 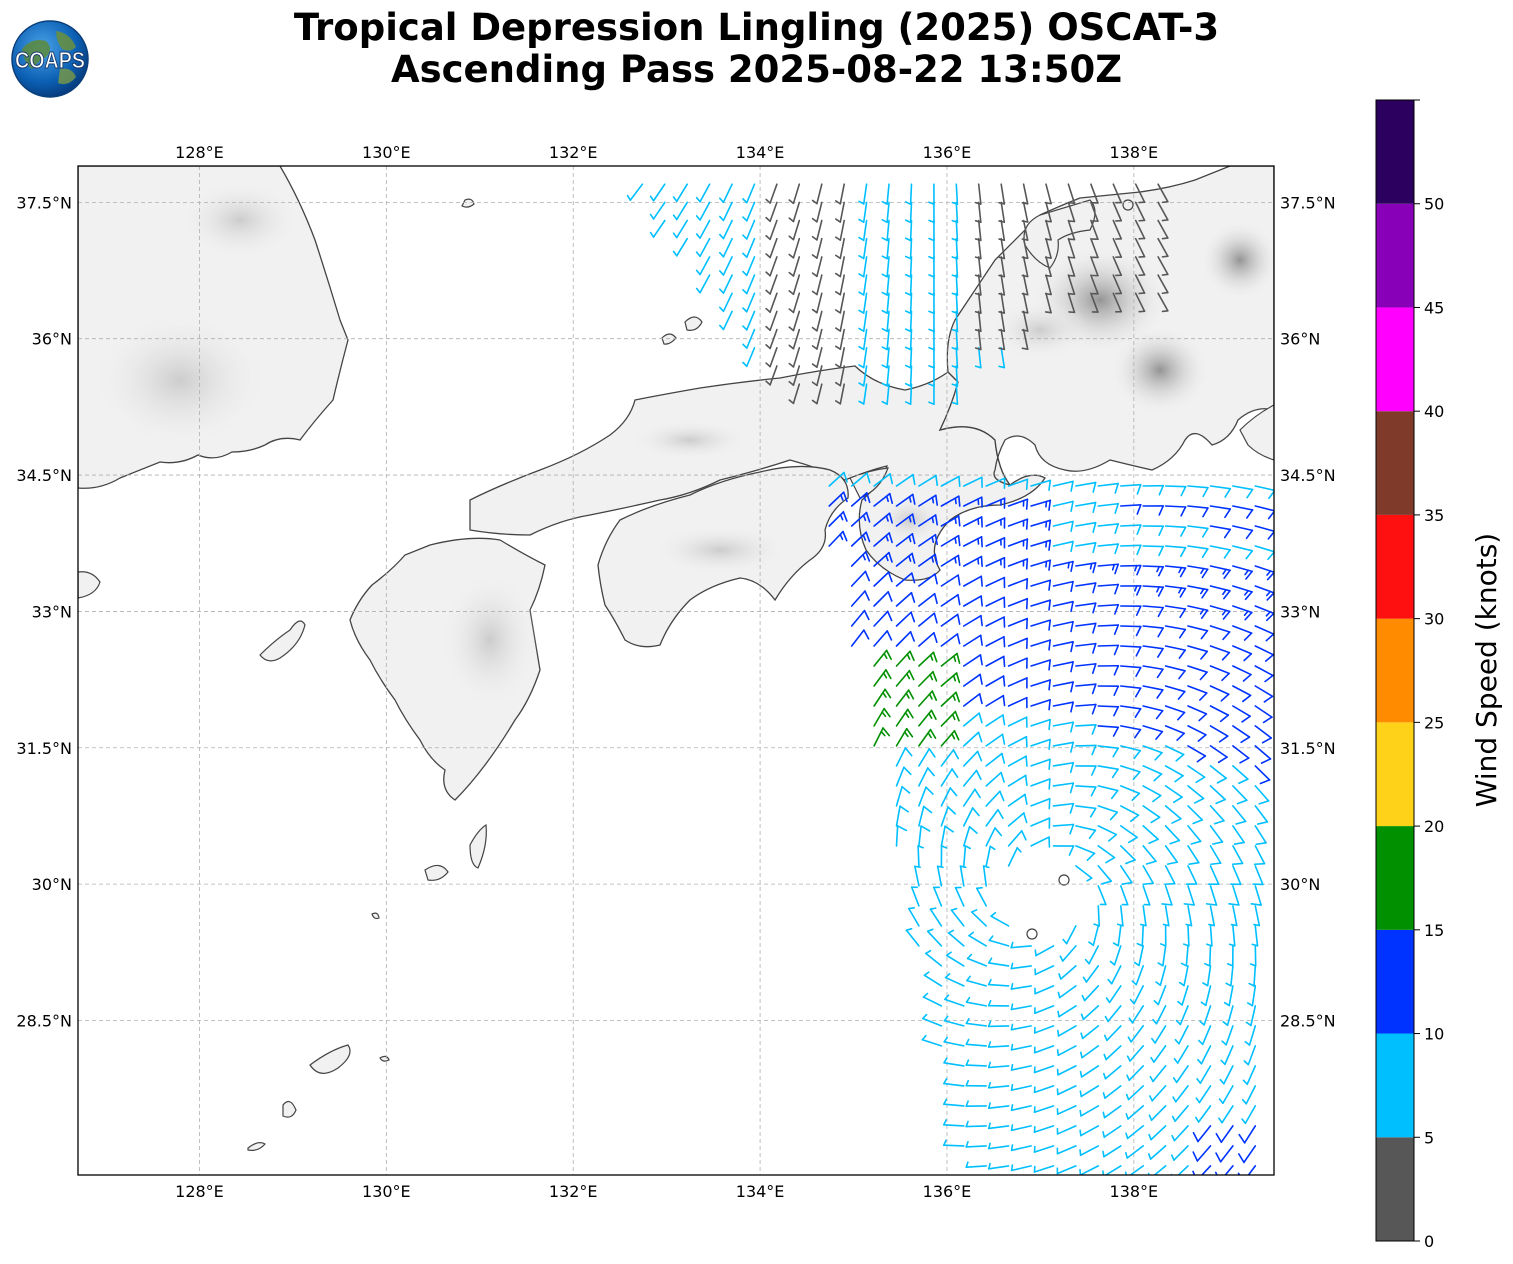 I want to click on colorbar-tick-label: 10, so click(x=1434, y=1034).